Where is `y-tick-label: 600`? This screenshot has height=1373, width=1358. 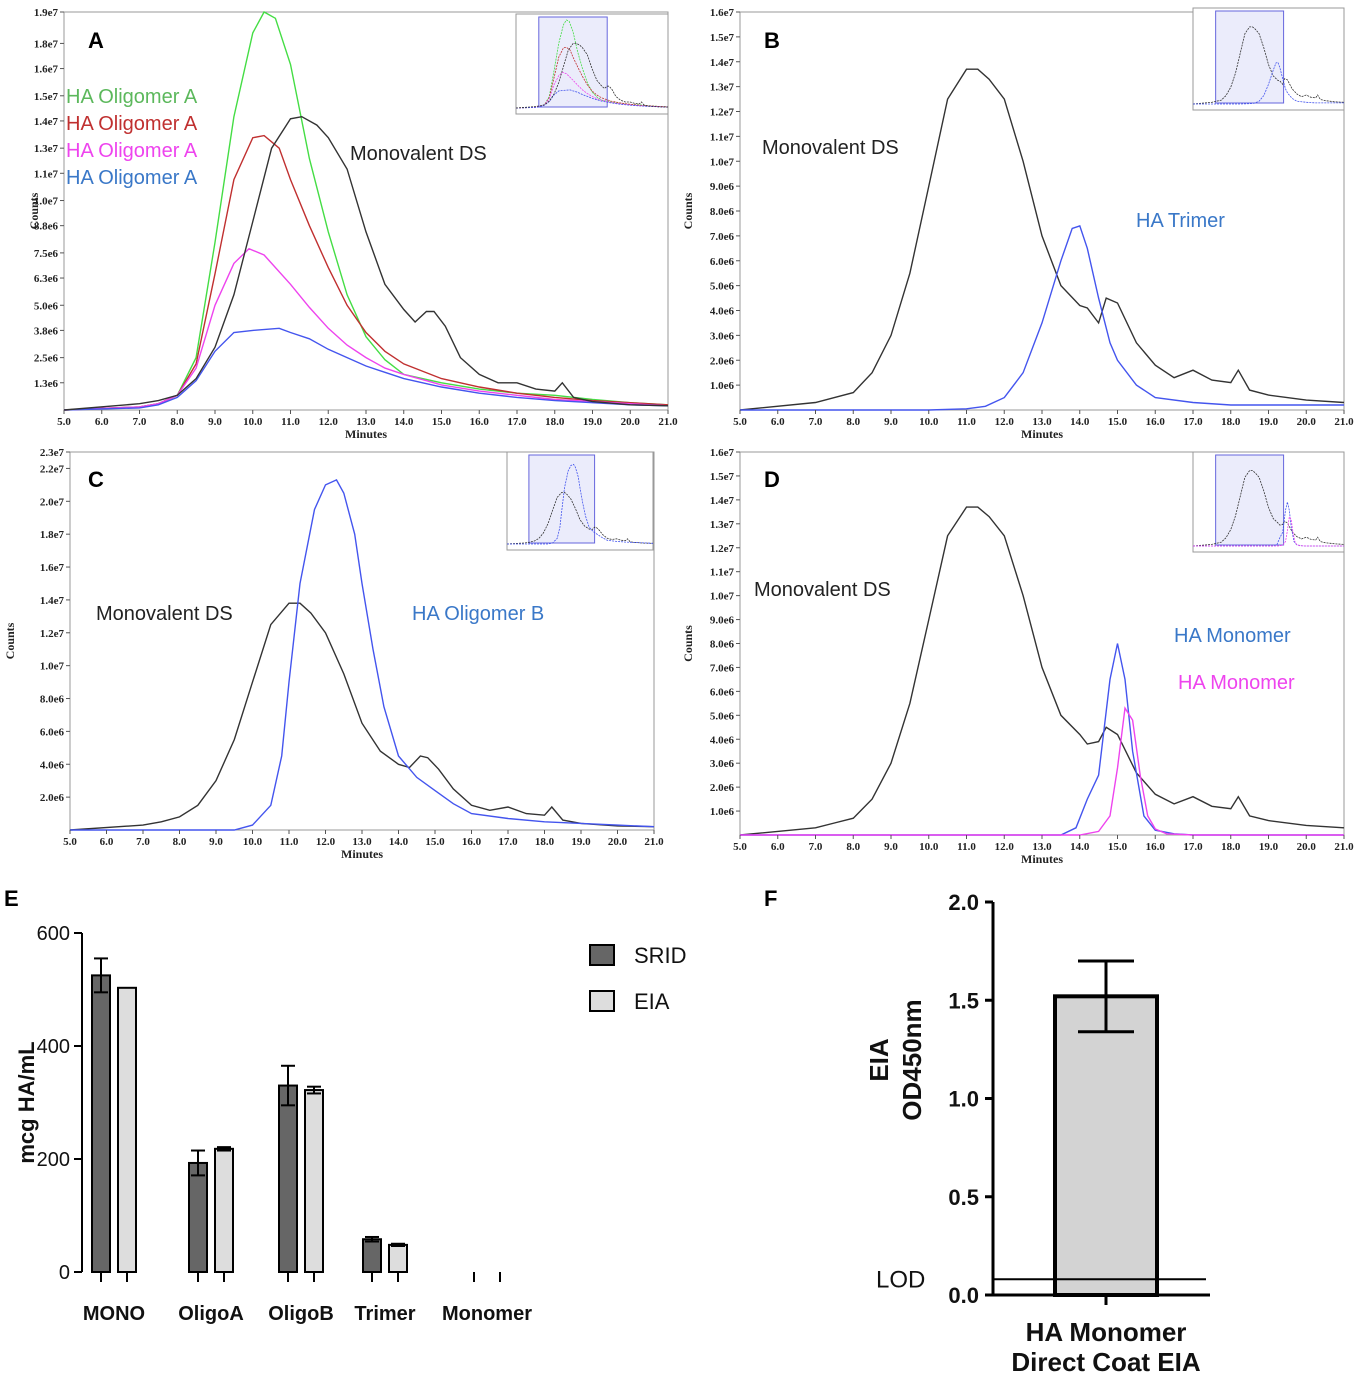
y-tick-label: 600 is located at coordinates (53, 934).